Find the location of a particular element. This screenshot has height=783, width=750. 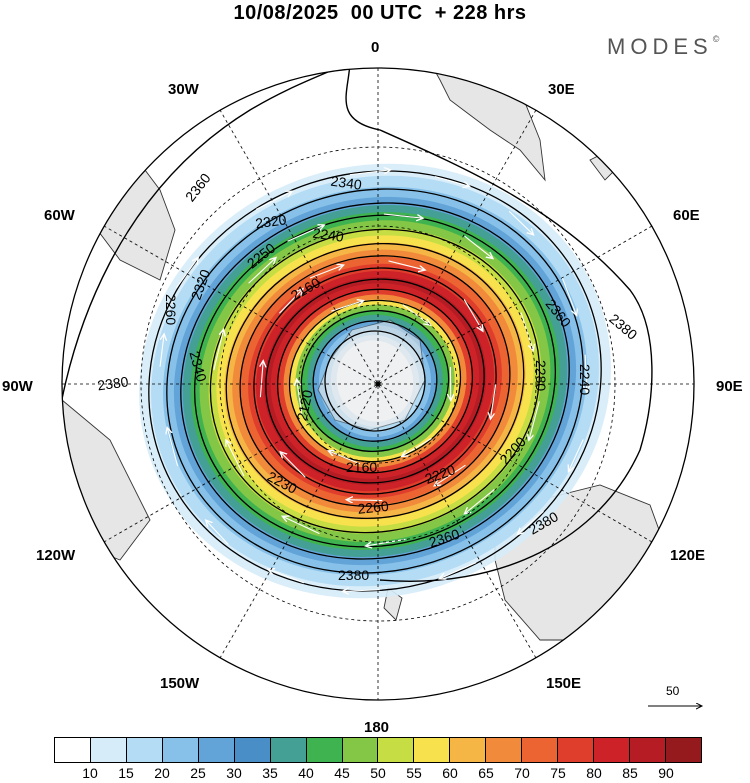

colorbar-tick-label: 50 is located at coordinates (378, 773).